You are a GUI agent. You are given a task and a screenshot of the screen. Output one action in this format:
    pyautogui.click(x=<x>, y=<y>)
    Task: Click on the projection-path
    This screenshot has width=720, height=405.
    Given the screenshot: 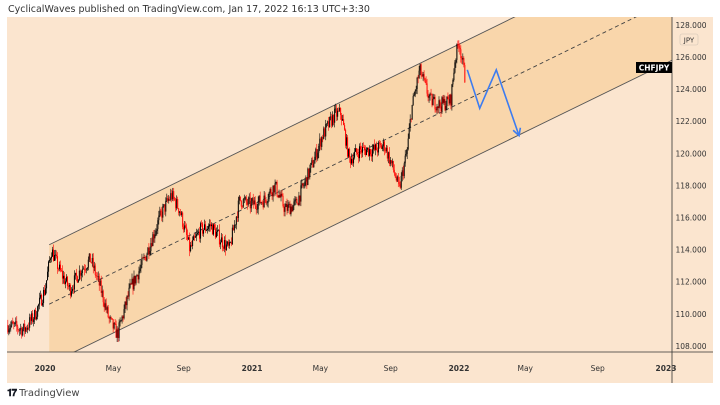 What is the action you would take?
    pyautogui.click(x=493, y=101)
    